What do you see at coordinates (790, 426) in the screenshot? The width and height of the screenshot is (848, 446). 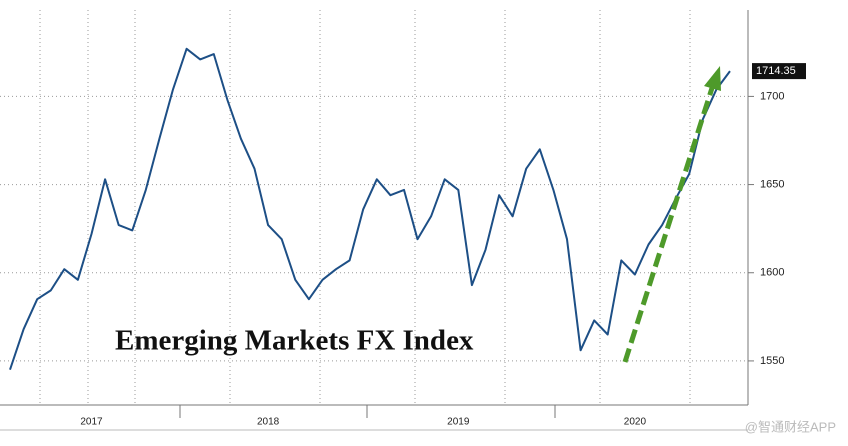 I see `watermark: @智通财经APP` at bounding box center [790, 426].